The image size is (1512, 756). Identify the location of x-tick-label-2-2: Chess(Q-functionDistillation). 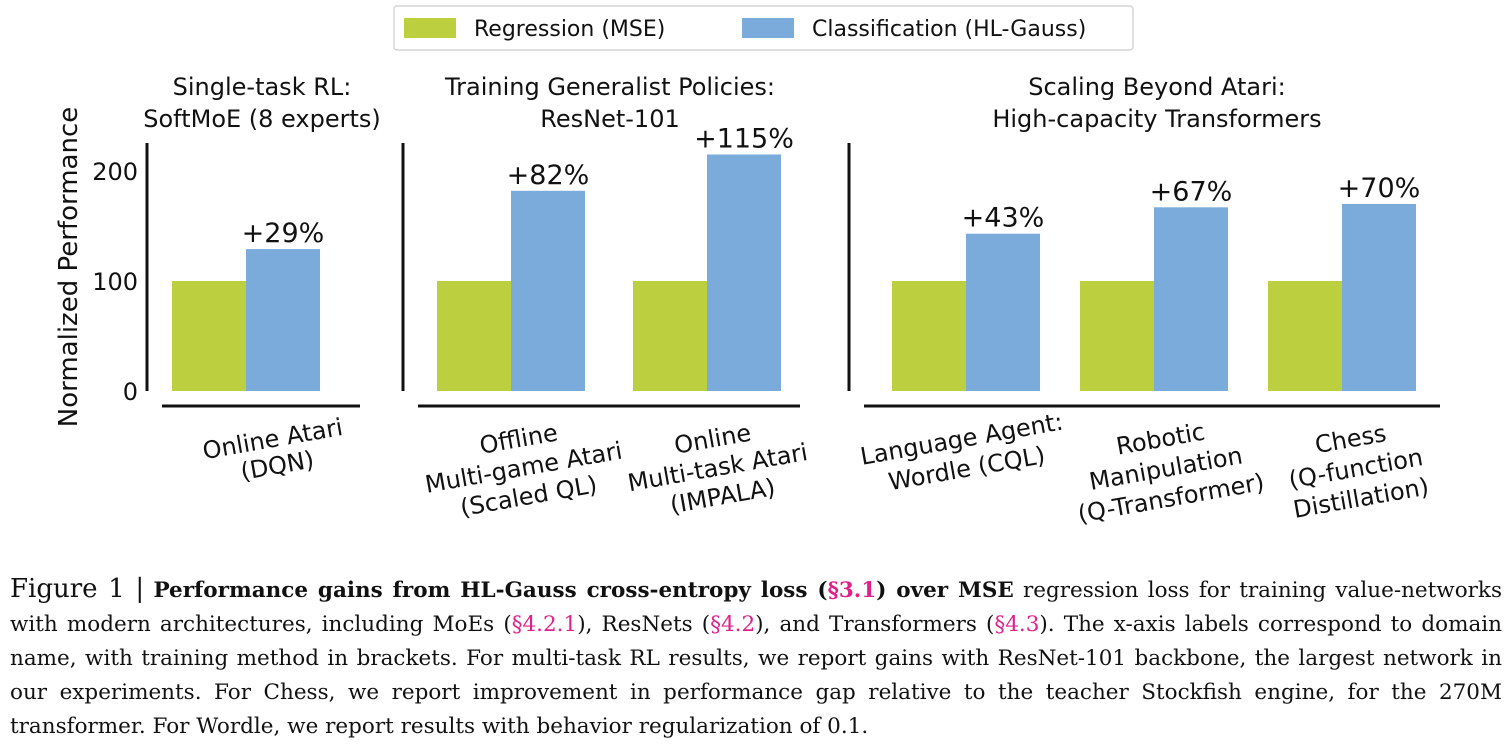
(1356, 468).